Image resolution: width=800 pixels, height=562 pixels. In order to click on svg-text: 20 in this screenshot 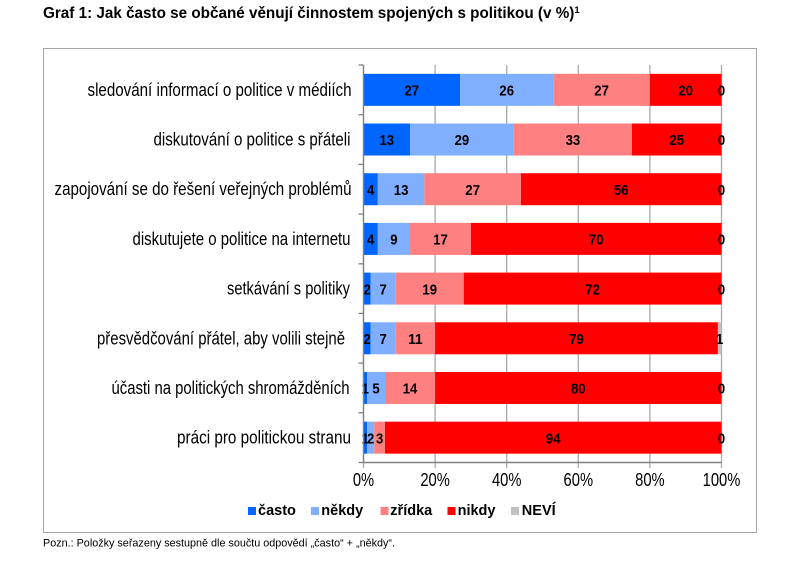, I will do `click(685, 91)`.